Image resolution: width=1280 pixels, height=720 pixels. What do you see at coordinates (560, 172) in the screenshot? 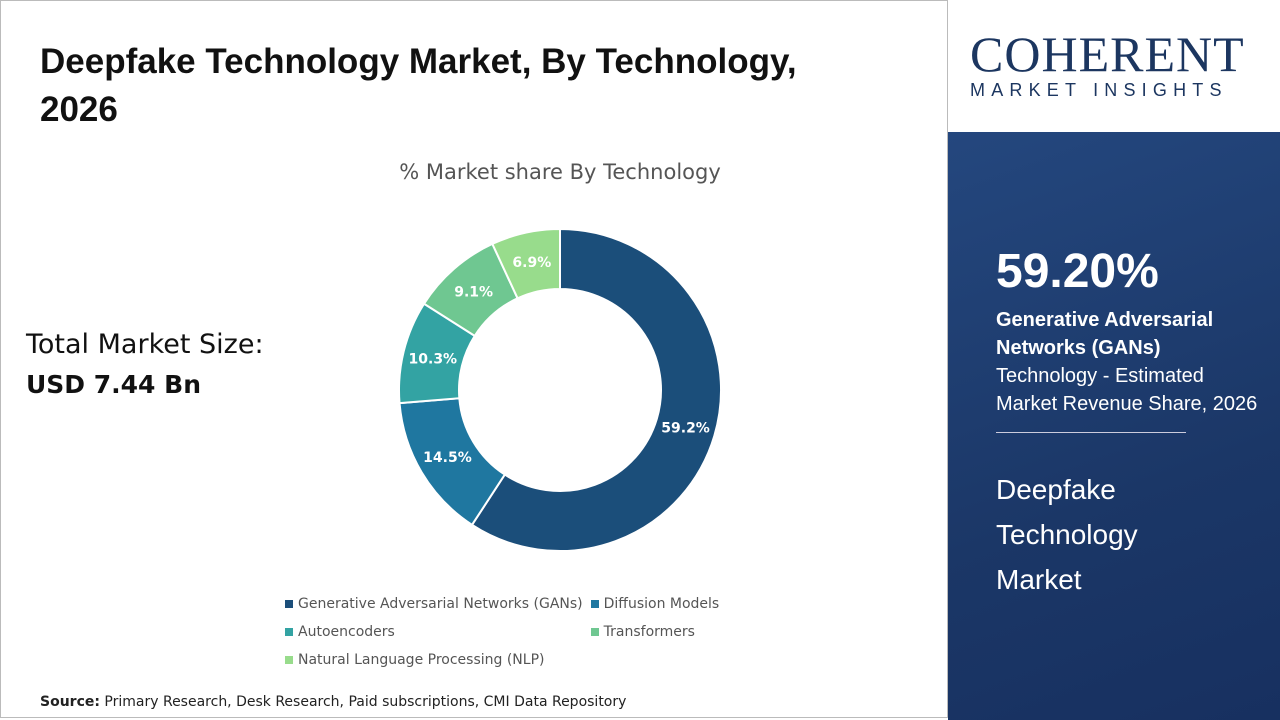
I see `chart-title: % Market share By Technology` at bounding box center [560, 172].